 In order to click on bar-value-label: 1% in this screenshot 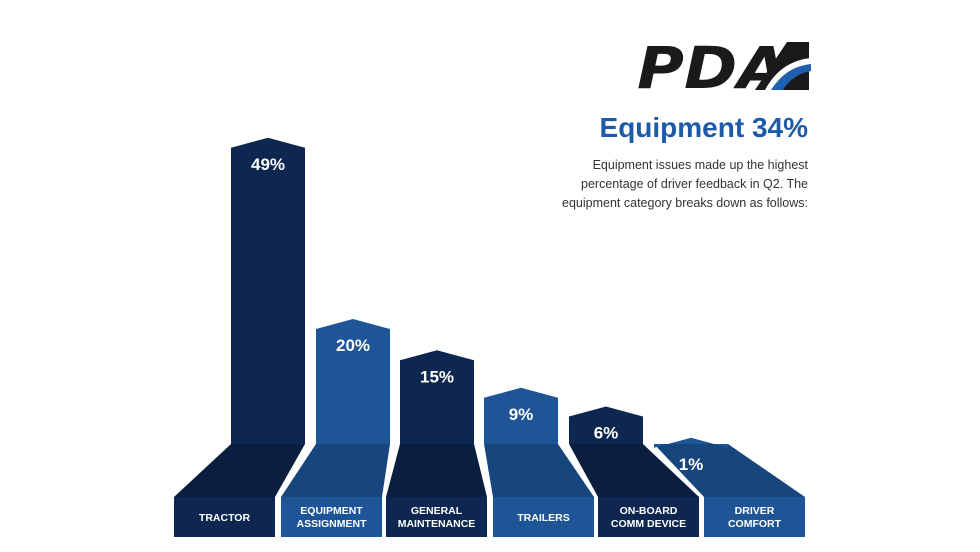, I will do `click(691, 464)`.